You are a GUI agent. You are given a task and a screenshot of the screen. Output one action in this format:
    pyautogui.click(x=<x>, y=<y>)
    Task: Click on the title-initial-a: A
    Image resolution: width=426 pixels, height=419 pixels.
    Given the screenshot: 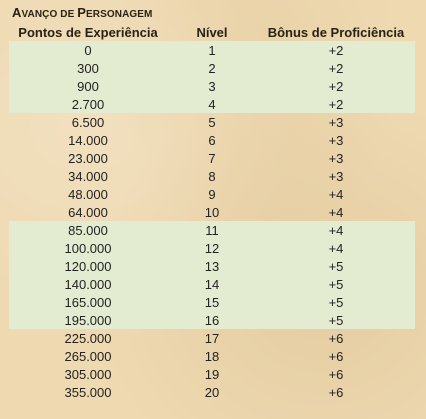 What is the action you would take?
    pyautogui.click(x=17, y=12)
    